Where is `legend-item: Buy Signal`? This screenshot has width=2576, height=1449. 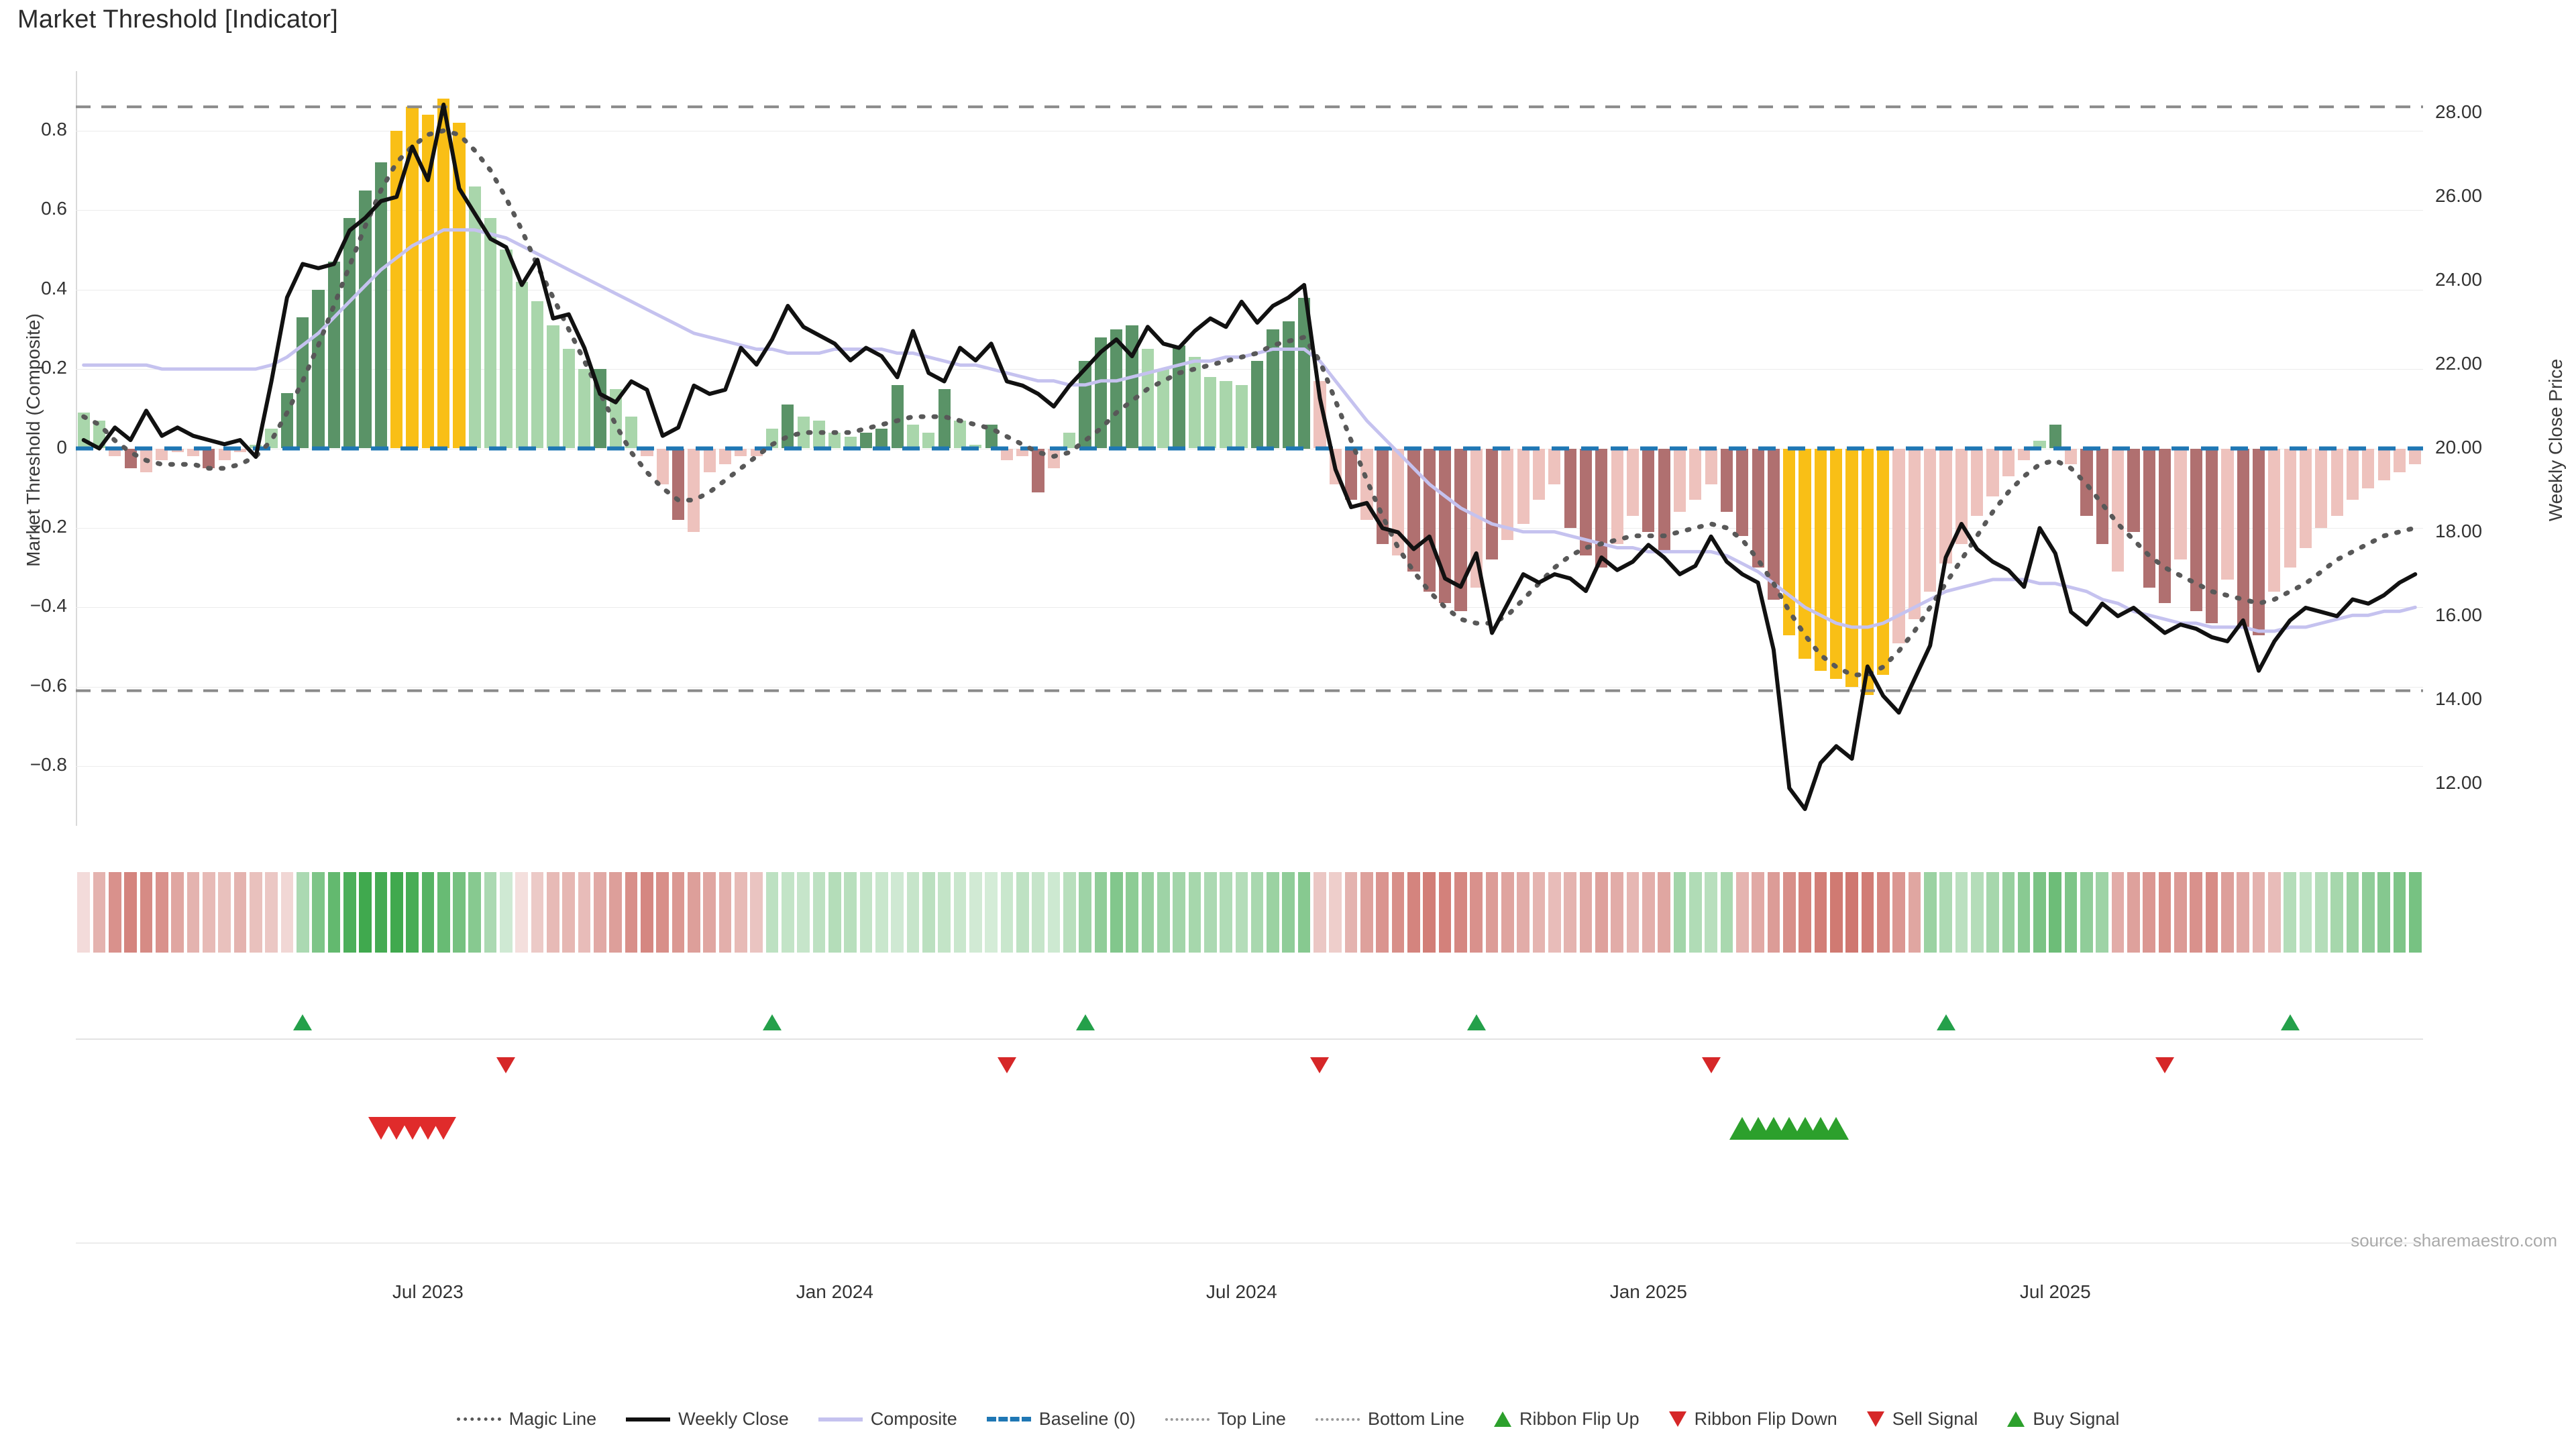 legend-item: Buy Signal is located at coordinates (2063, 1419).